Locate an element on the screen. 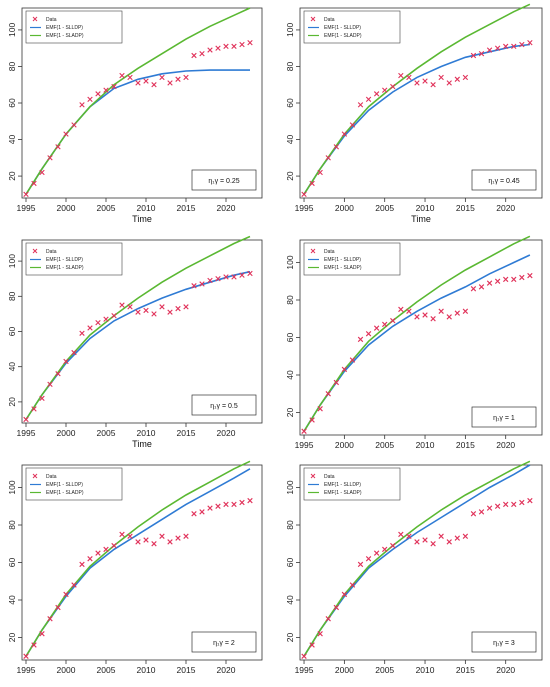 The image size is (550, 687). annotation-text: η₁γ = 1 is located at coordinates (504, 418).